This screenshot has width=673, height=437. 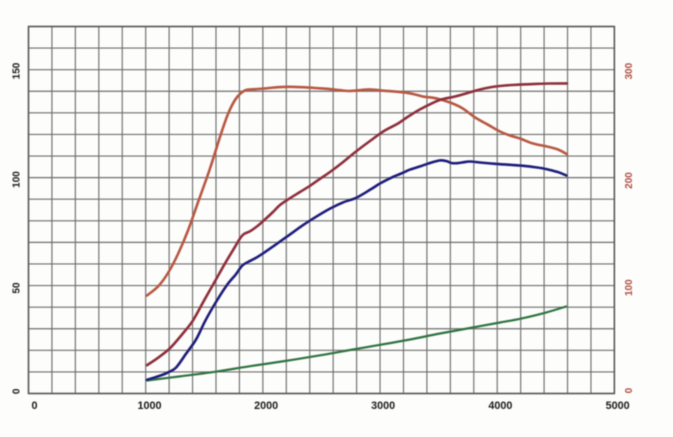 I want to click on svg-text: 3000, so click(x=383, y=406).